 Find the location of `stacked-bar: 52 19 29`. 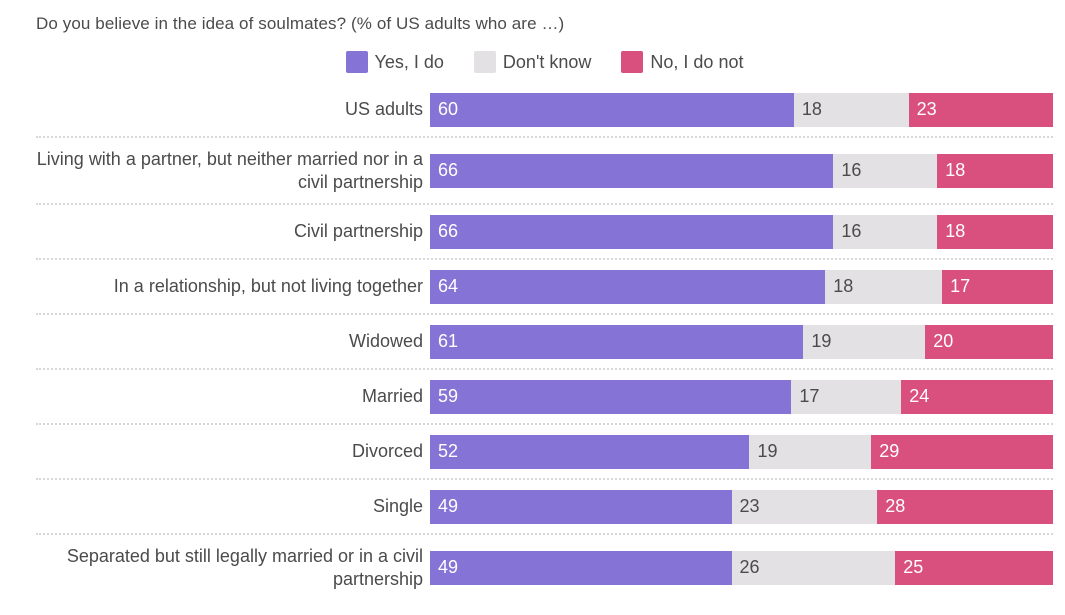

stacked-bar: 52 19 29 is located at coordinates (741, 451).